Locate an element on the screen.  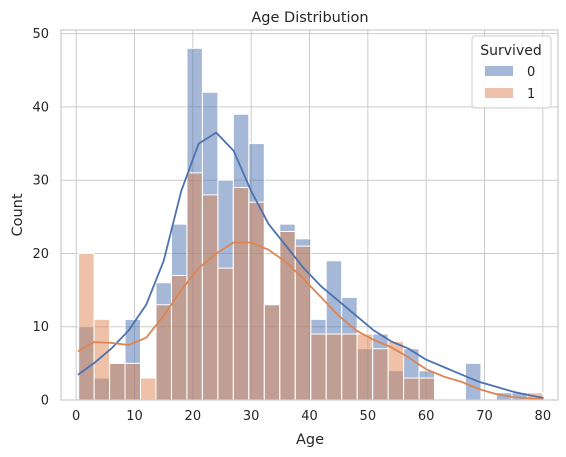
x-tick-label: 0 is located at coordinates (76, 416).